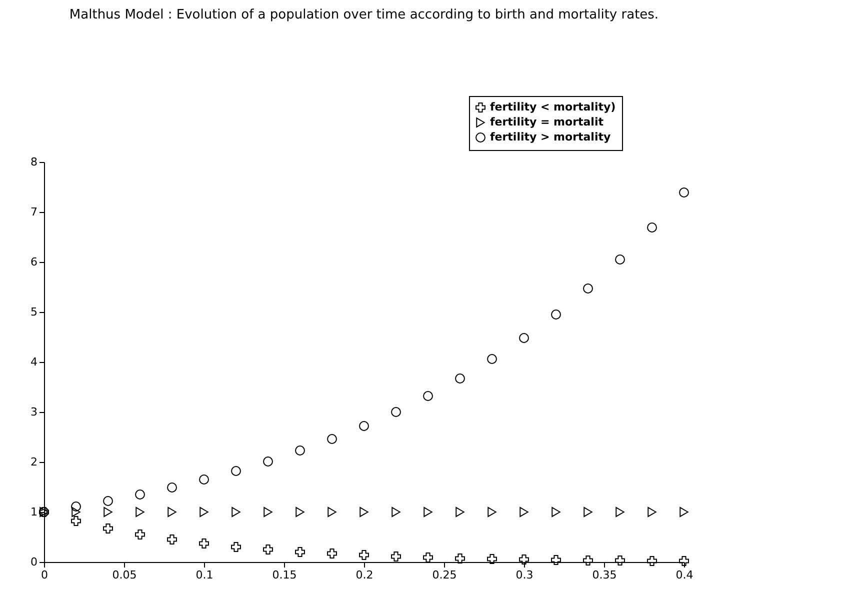  I want to click on x-tick-label: 0.05, so click(124, 575).